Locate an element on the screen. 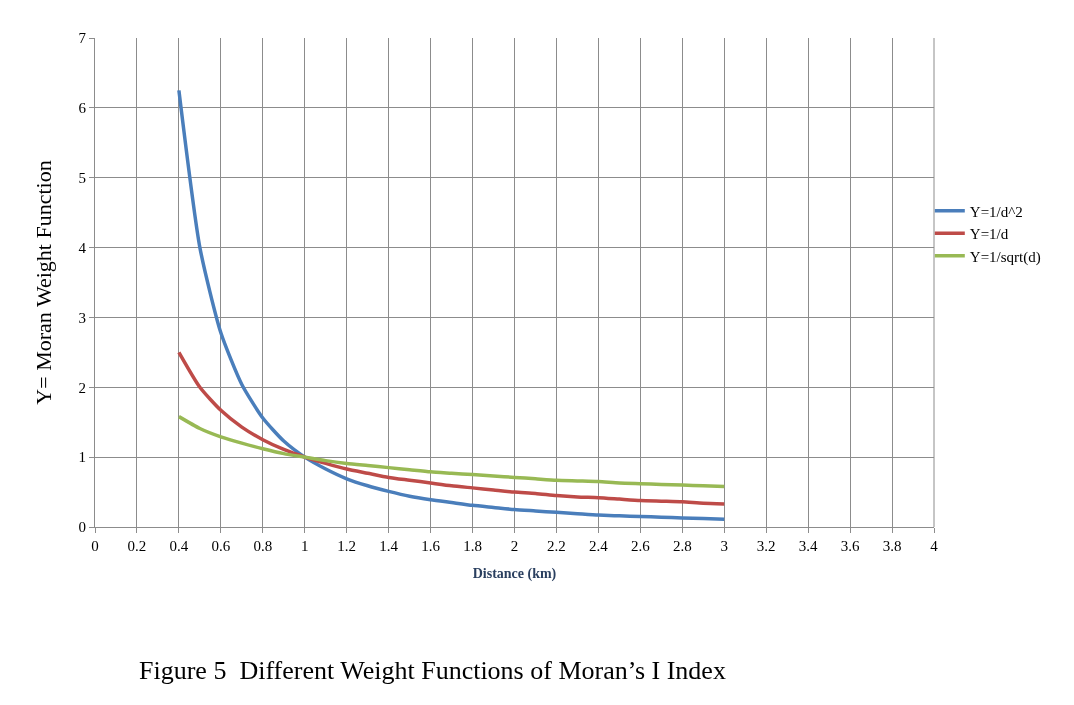 This screenshot has width=1074, height=705. y-tick-label: 3 is located at coordinates (82, 317).